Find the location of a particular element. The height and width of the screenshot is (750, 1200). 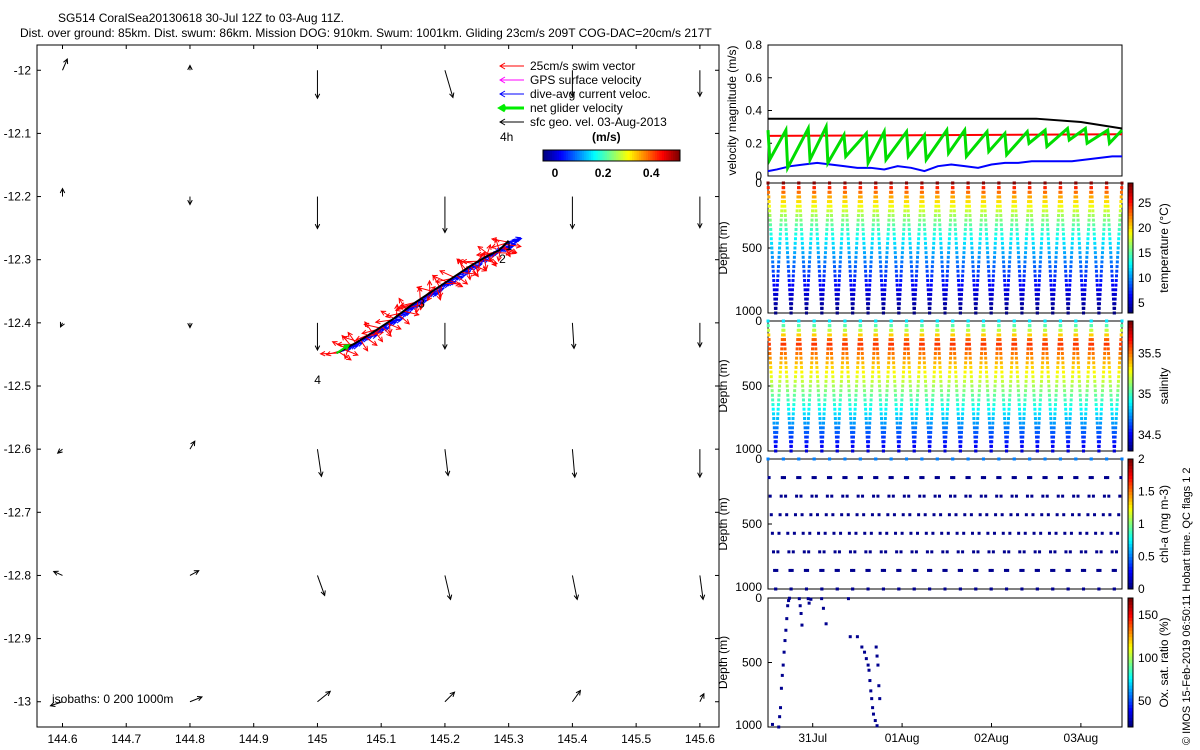

geo-vector-head is located at coordinates (700, 475).